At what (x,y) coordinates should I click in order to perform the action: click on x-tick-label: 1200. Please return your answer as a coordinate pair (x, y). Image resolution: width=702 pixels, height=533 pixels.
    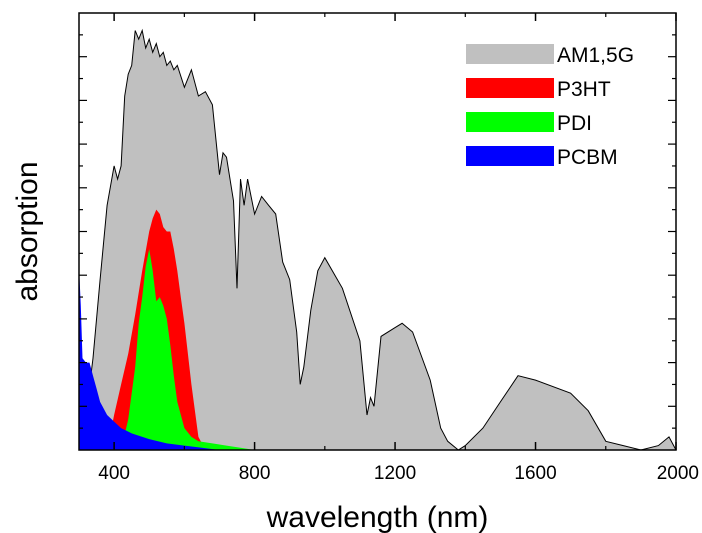
    Looking at the image, I should click on (395, 473).